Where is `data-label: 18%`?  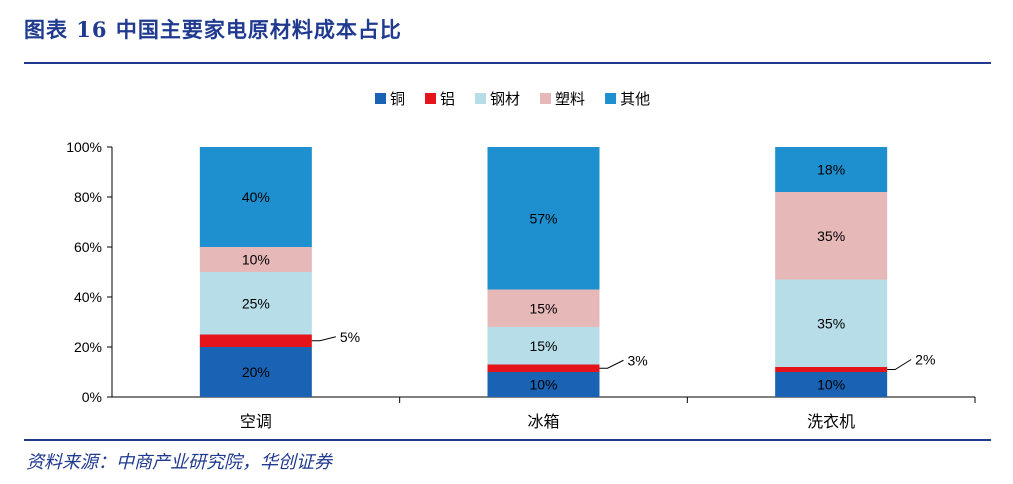 data-label: 18% is located at coordinates (831, 170).